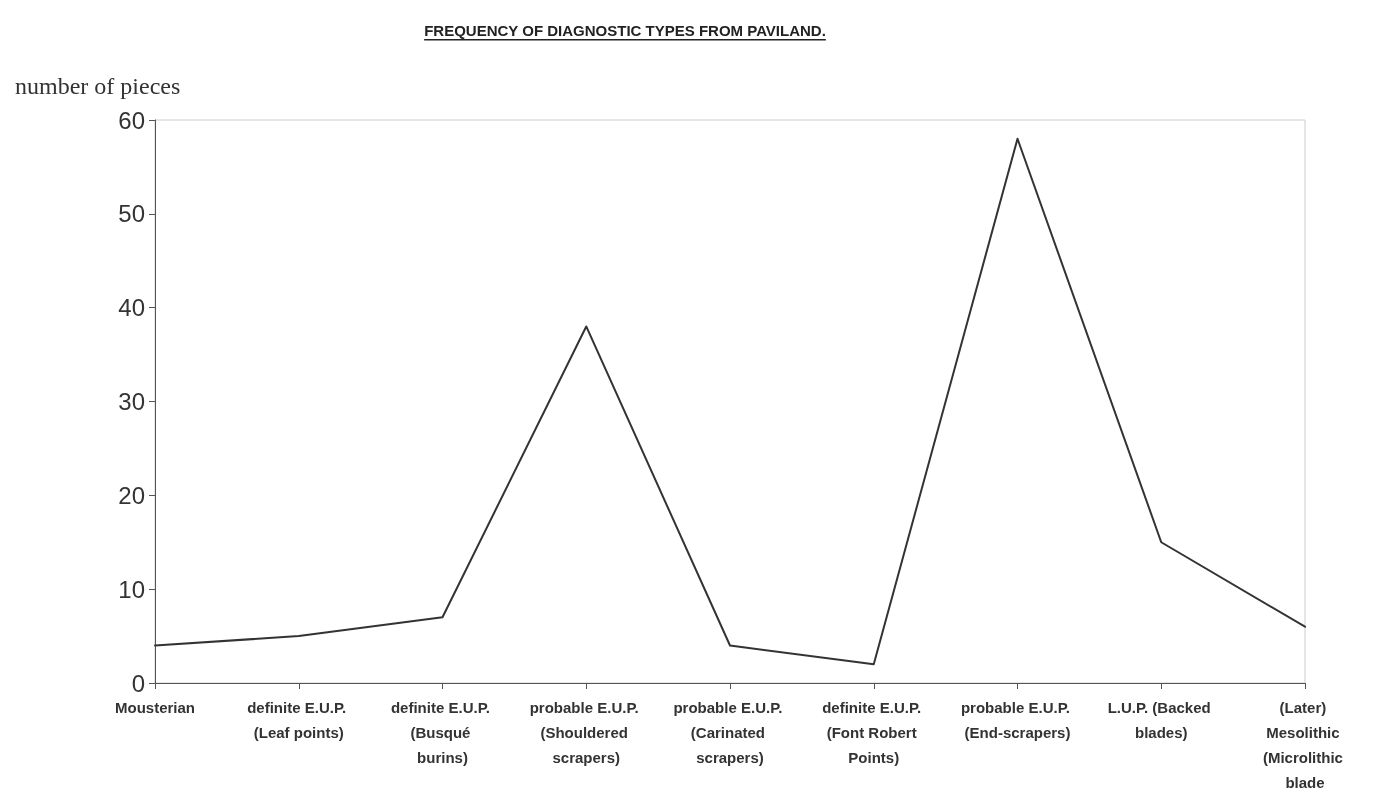  What do you see at coordinates (586, 732) in the screenshot?
I see `x-tick-label: probable E.U.P. (Shouldered scrapers)` at bounding box center [586, 732].